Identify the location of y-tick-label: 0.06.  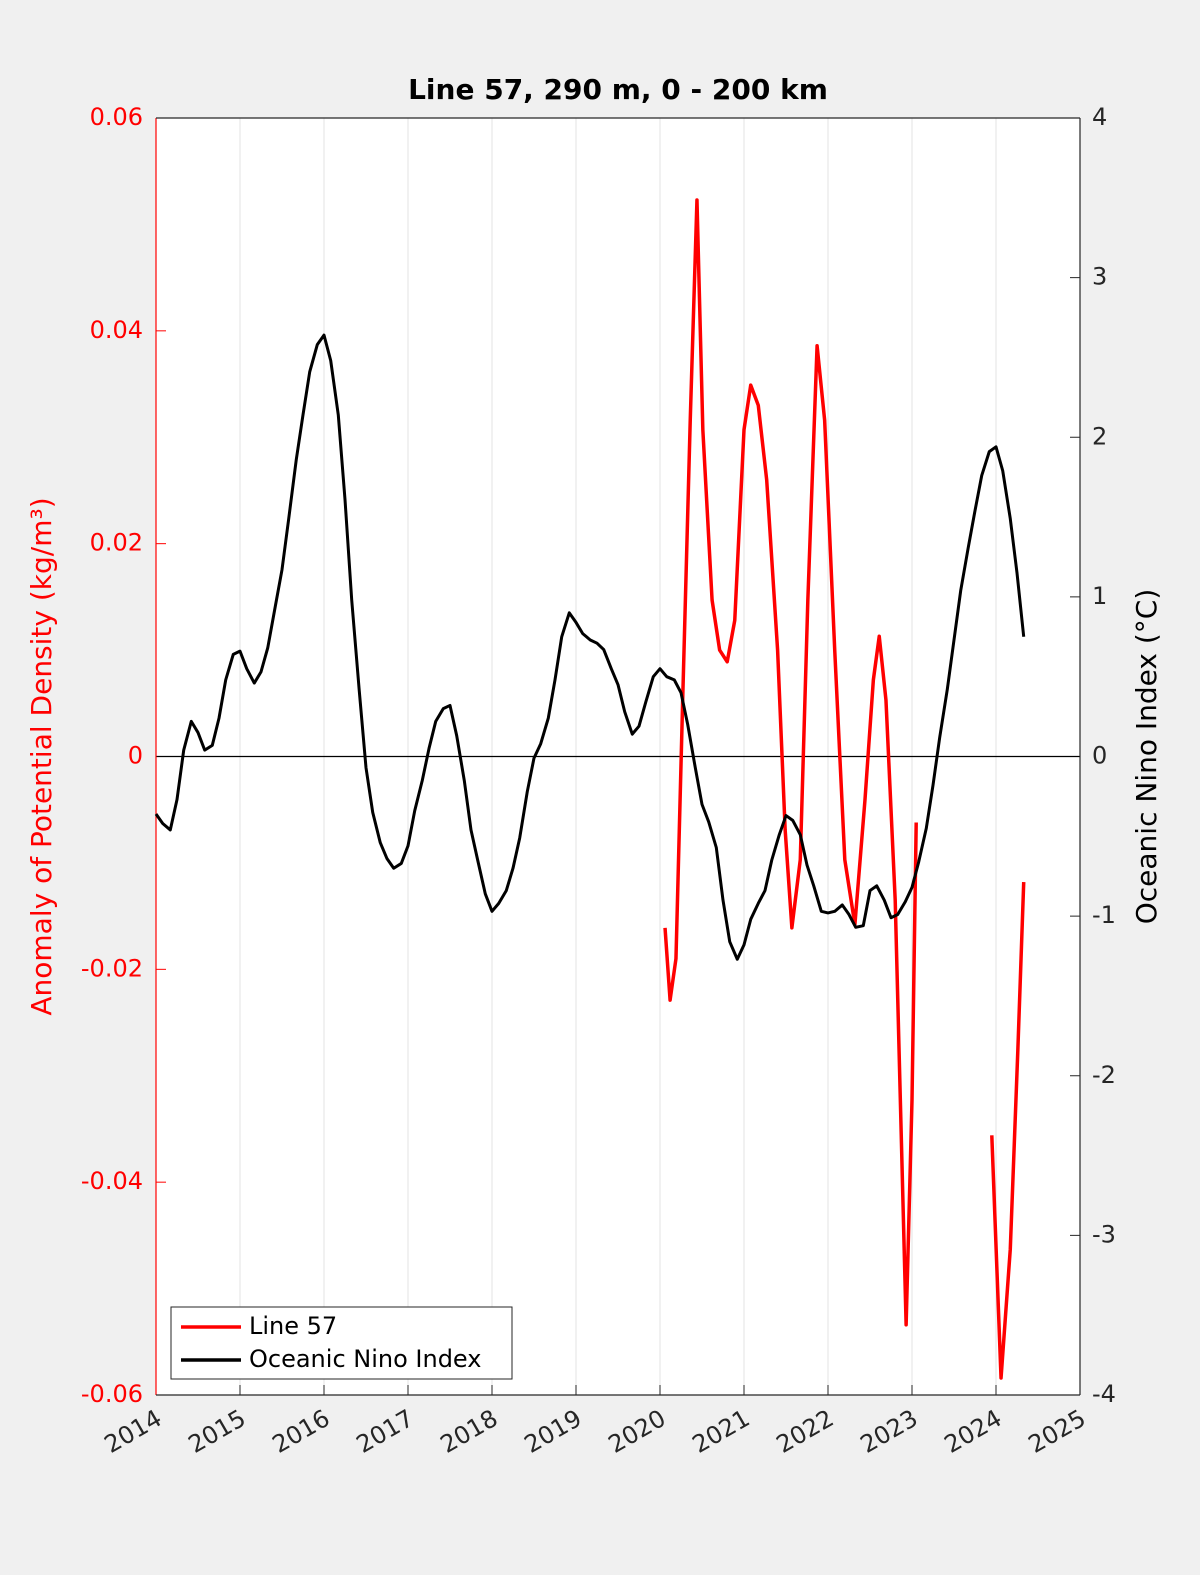
(116, 117).